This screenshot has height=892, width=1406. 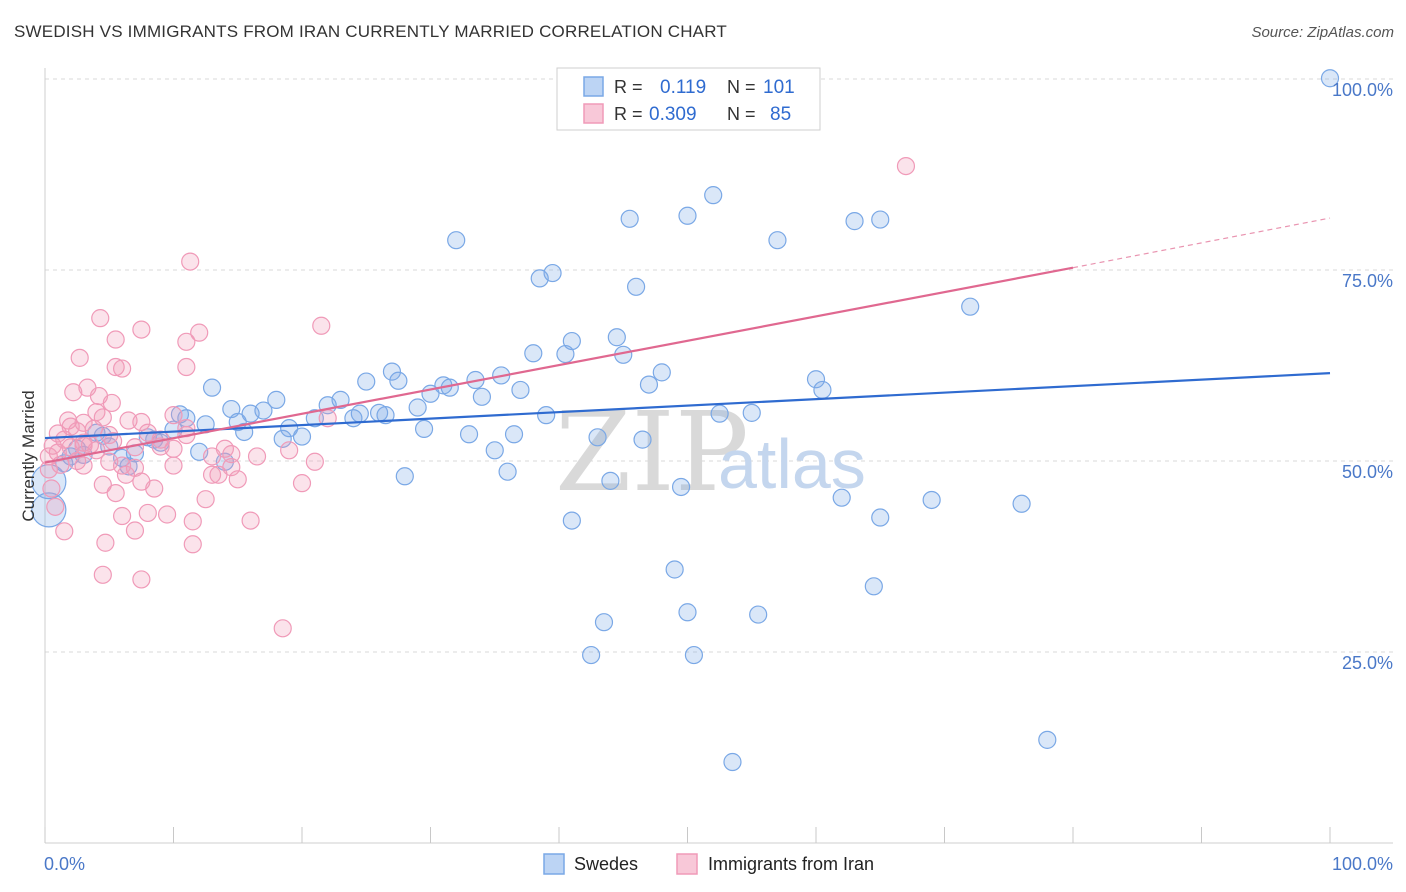 What do you see at coordinates (628, 87) in the screenshot?
I see `legend-r-label-1: R =` at bounding box center [628, 87].